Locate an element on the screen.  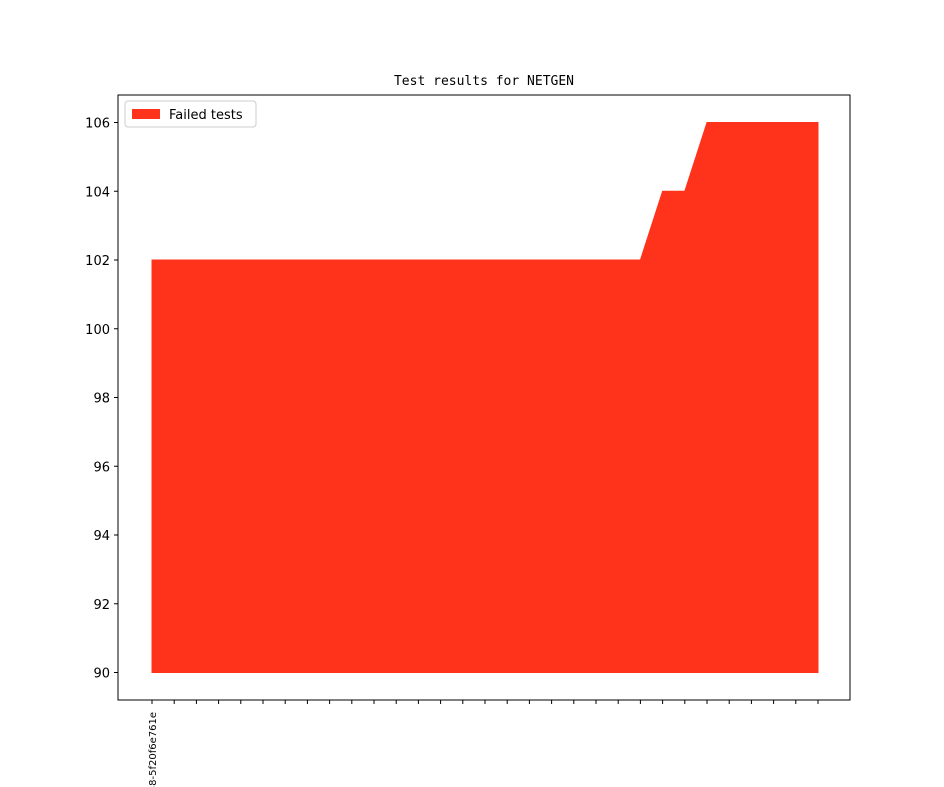
y-tick-label: 98 is located at coordinates (101, 399).